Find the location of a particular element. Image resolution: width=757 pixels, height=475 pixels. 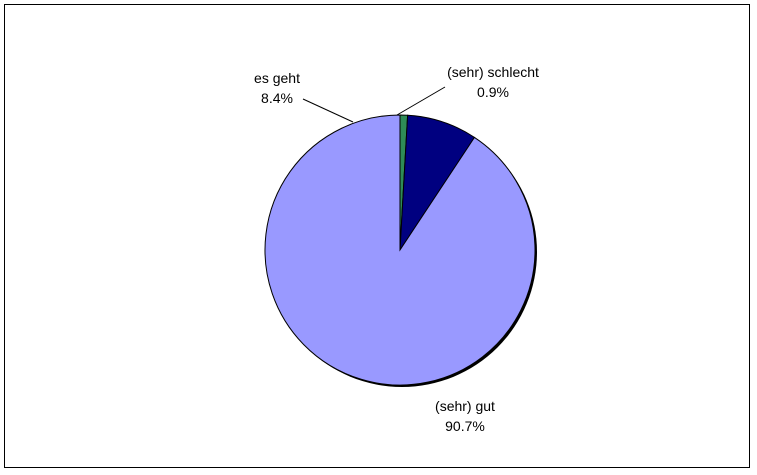

slice-label-0: (sehr) schlecht is located at coordinates (493, 72).